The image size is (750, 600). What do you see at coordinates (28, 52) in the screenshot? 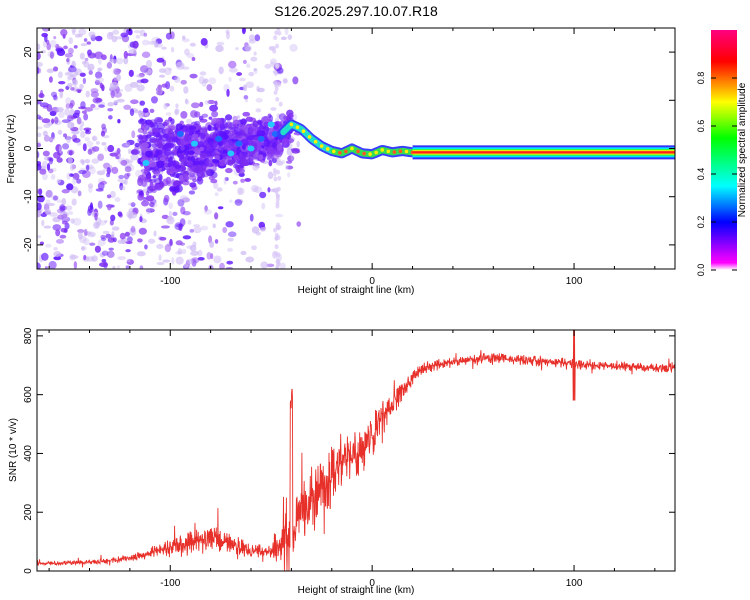
I see `spectrogram-ytick-label: 20` at bounding box center [28, 52].